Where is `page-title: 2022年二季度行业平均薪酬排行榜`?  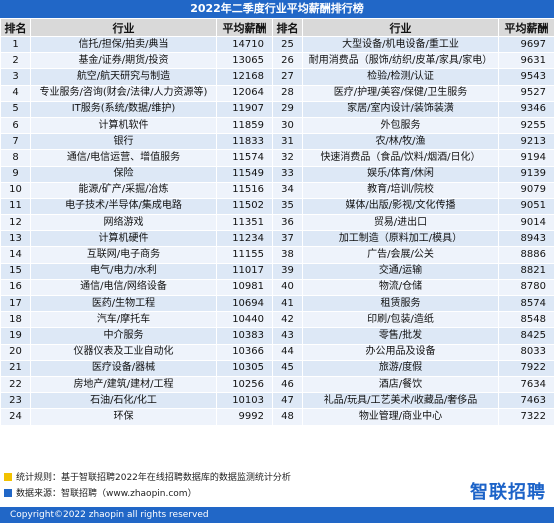
page-title: 2022年二季度行业平均薪酬排行榜 is located at coordinates (277, 9).